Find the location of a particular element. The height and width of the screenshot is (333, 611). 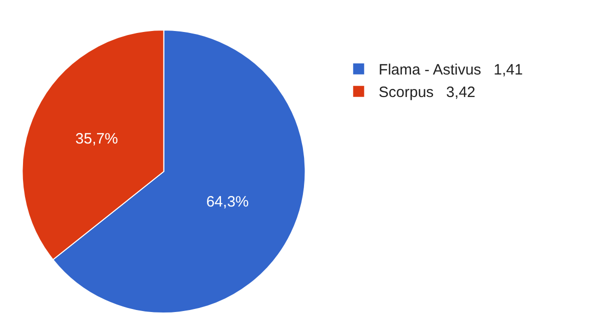

legend-label: Scorpus 3,42 is located at coordinates (427, 93).